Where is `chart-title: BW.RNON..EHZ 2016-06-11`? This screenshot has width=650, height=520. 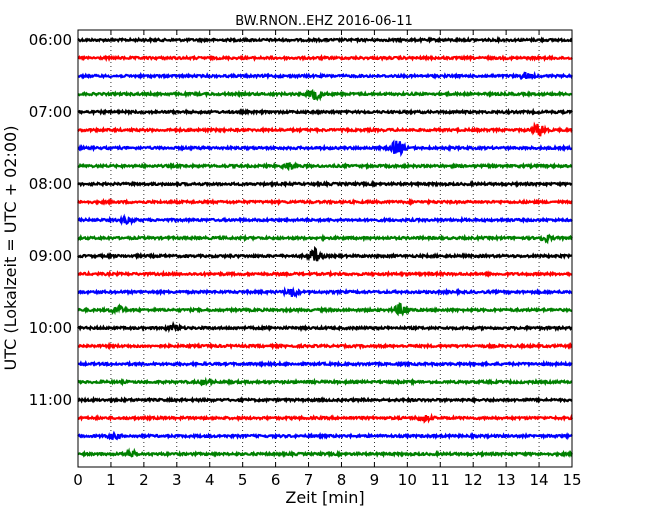
chart-title: BW.RNON..EHZ 2016-06-11 is located at coordinates (324, 21).